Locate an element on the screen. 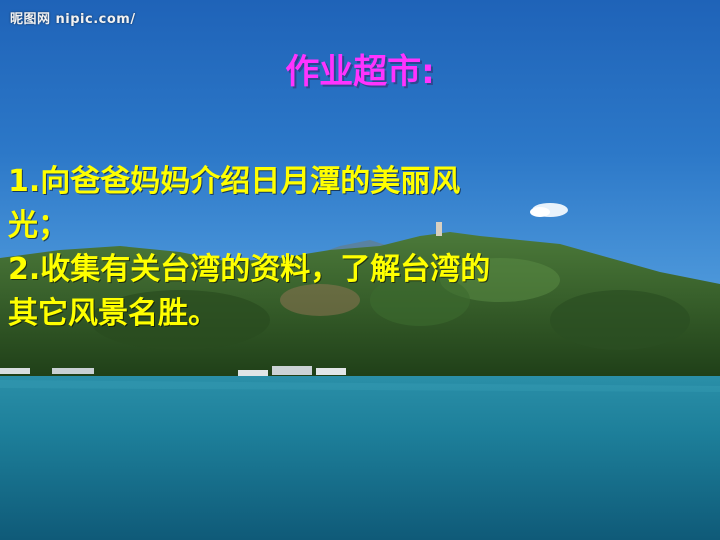  homework-line-1-continued: 光； is located at coordinates (38, 225).